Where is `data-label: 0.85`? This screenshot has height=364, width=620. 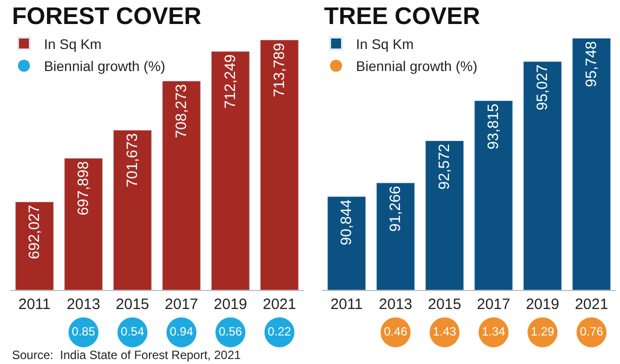 data-label: 0.85 is located at coordinates (84, 331).